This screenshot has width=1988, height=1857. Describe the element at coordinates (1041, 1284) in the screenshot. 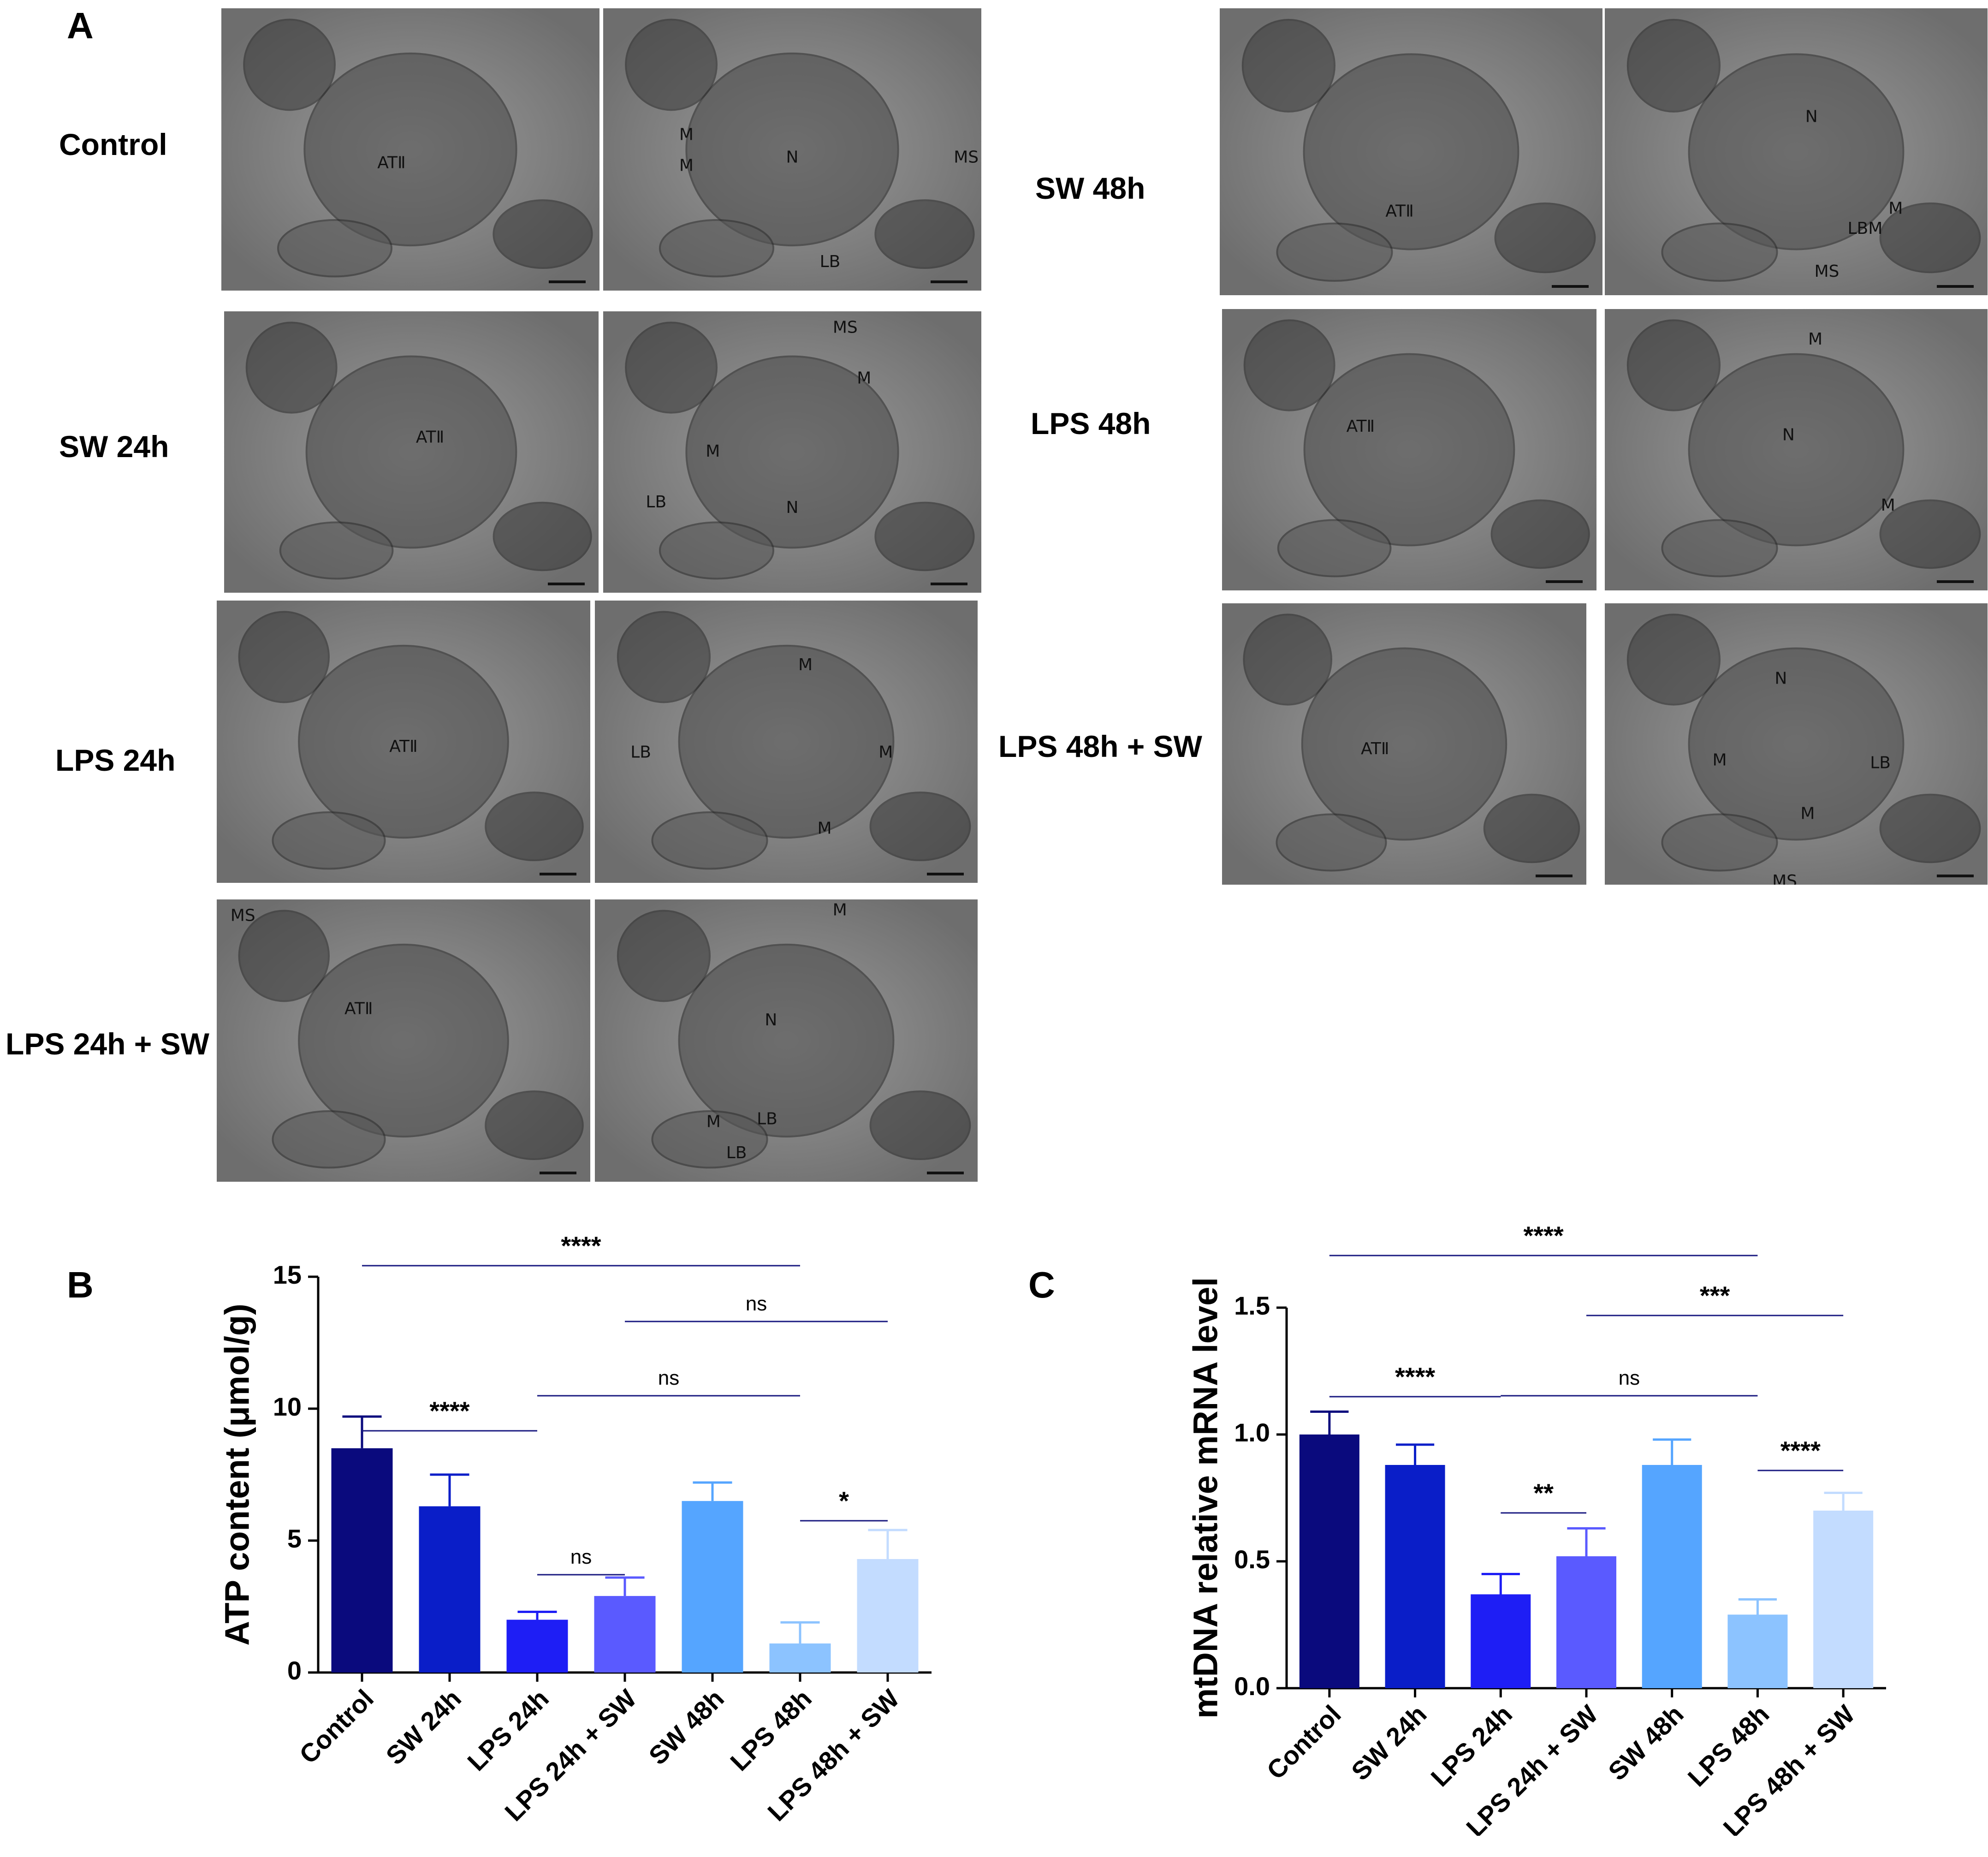

I see `panel-label-c: C` at that location.